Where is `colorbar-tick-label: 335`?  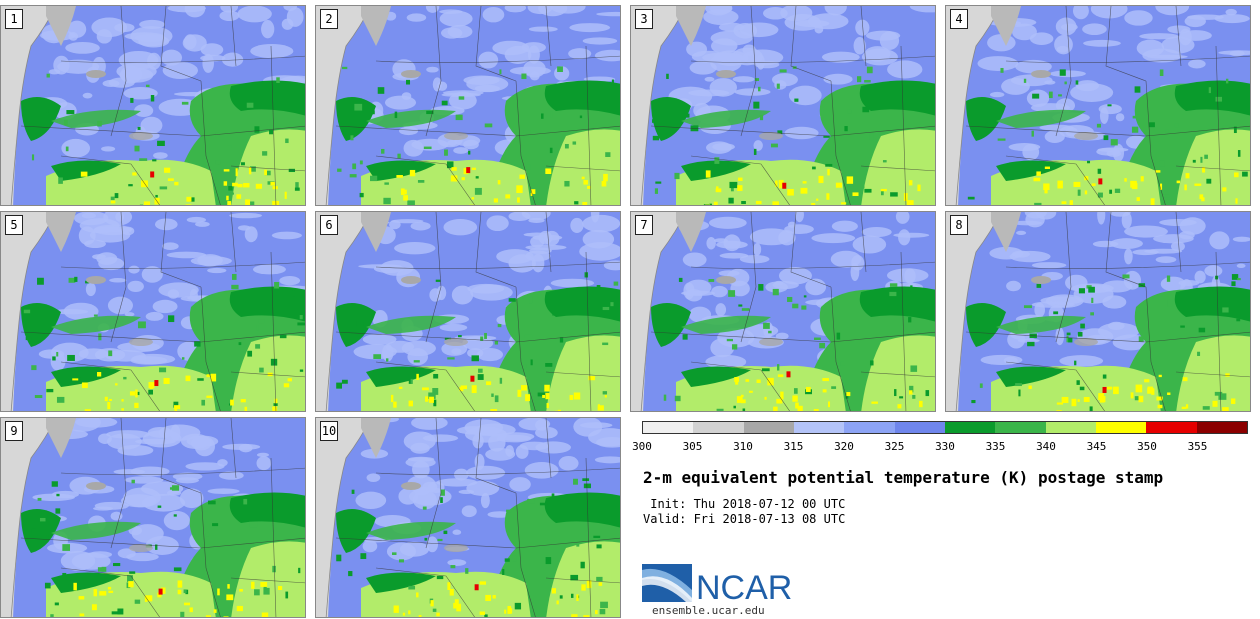
colorbar-tick-label: 335 is located at coordinates (995, 446).